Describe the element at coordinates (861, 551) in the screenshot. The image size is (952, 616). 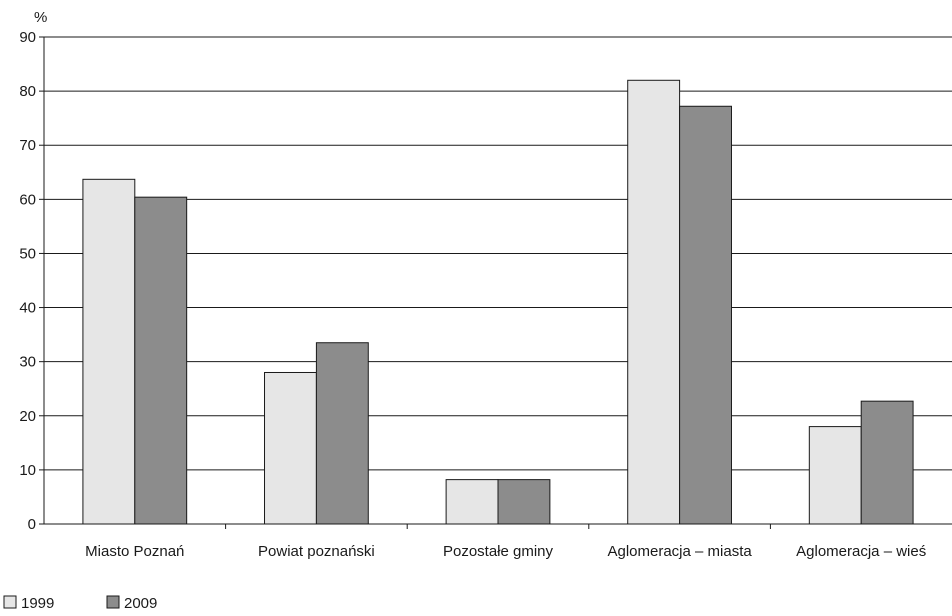
I see `x-tick-label: Aglomeracja – wieś` at that location.